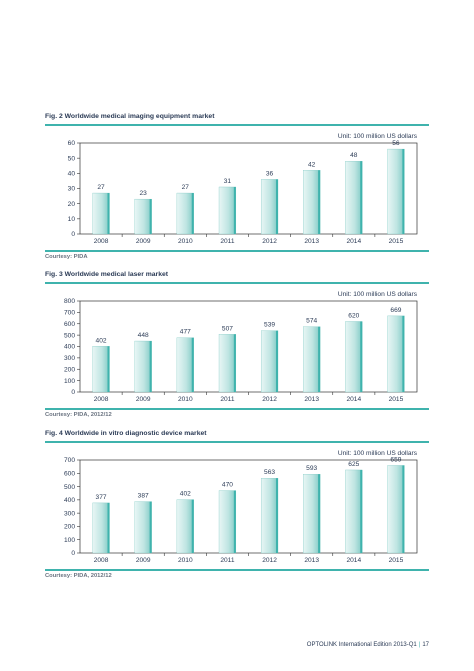  What do you see at coordinates (72, 219) in the screenshot?
I see `y-tick-label: 10` at bounding box center [72, 219].